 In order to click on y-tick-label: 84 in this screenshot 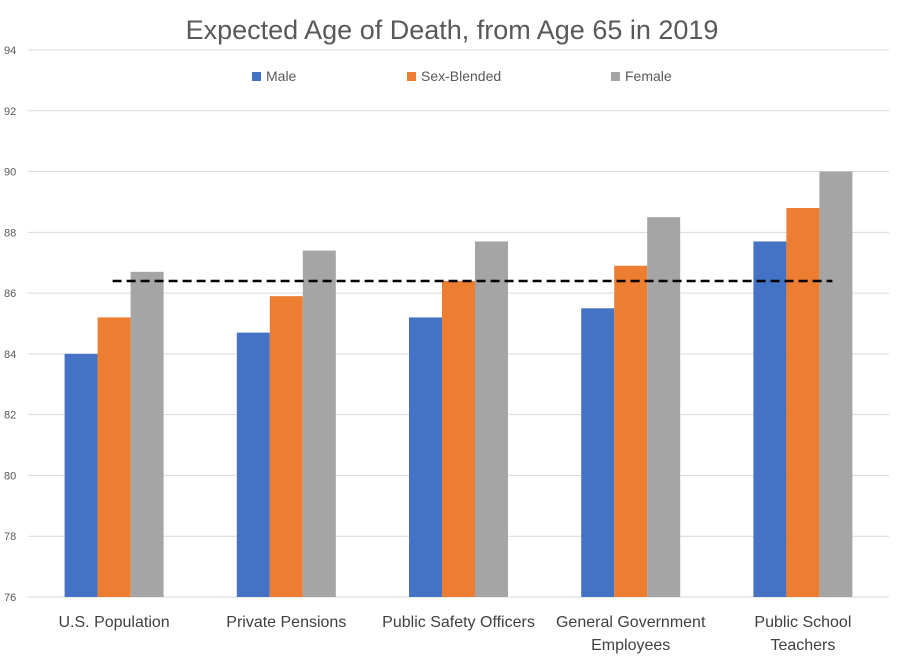, I will do `click(10, 355)`.